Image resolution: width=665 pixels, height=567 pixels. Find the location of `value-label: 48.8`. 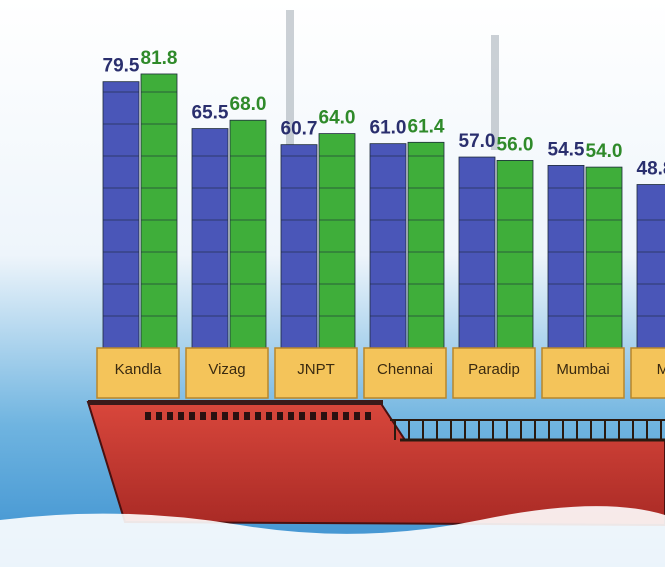

value-label: 48.8 is located at coordinates (651, 169).